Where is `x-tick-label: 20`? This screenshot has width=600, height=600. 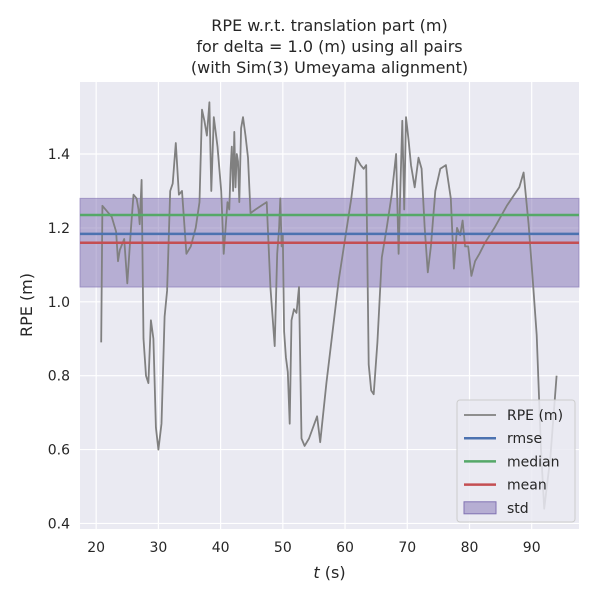 x-tick-label: 20 is located at coordinates (96, 548).